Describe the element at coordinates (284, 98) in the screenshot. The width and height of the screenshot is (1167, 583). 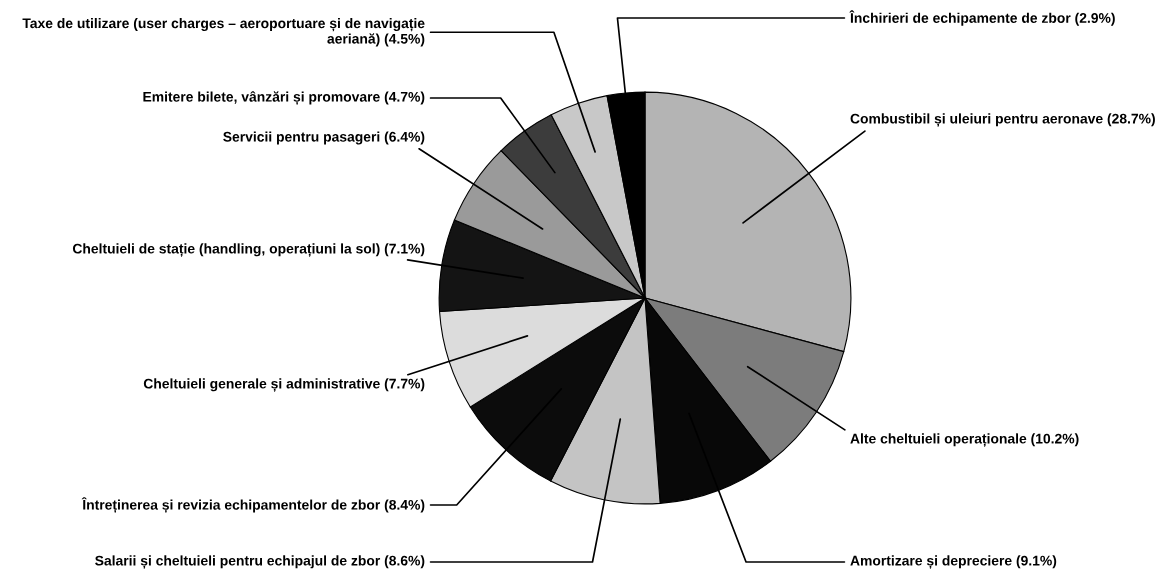
I see `slice-label: Emitere bilete, vânzări și promovare (4.7%)` at that location.